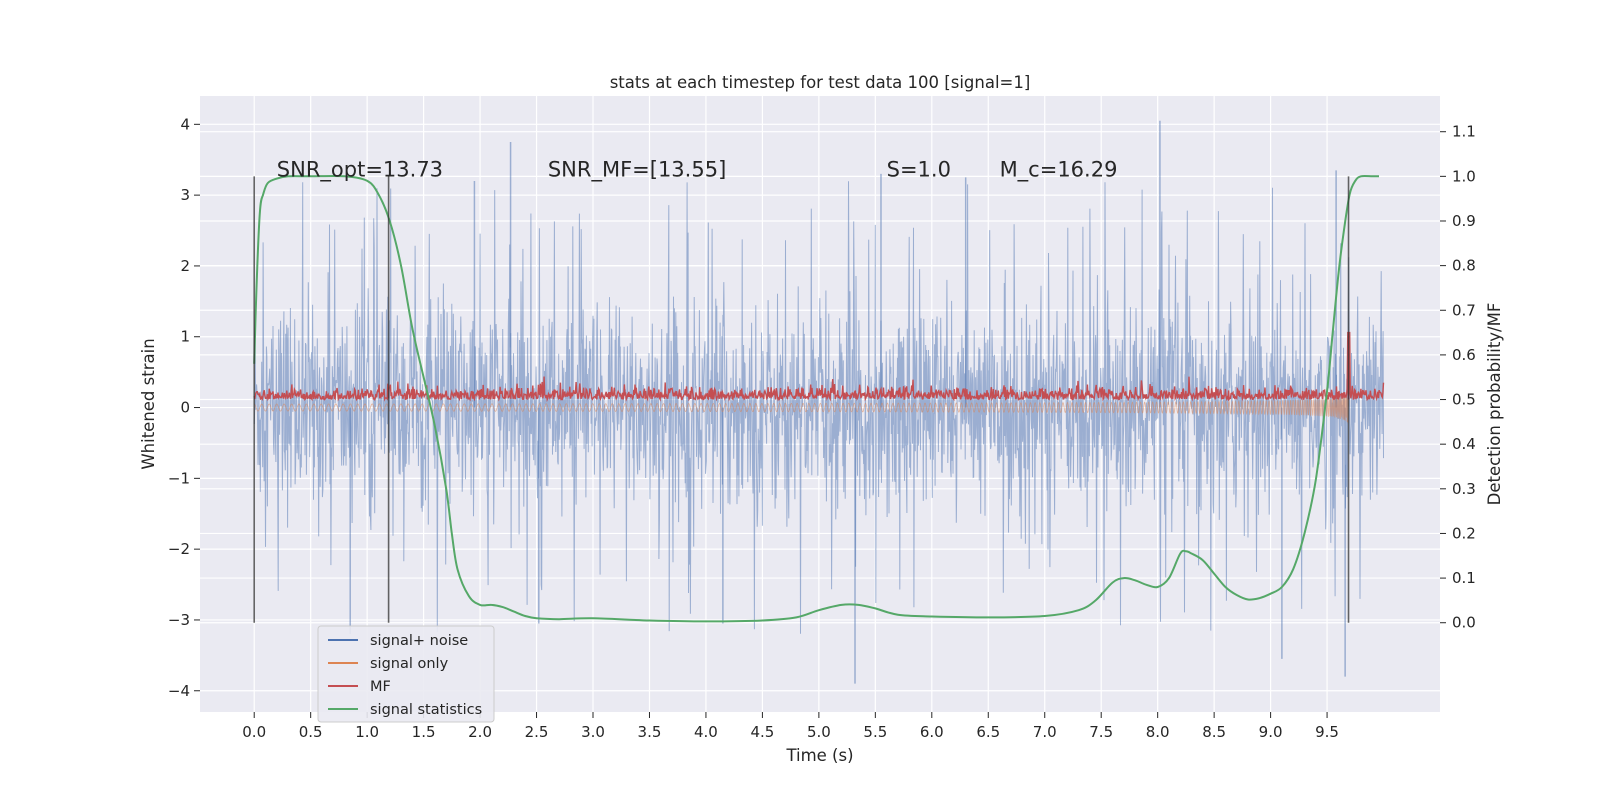  I want to click on x-tick-label: 5.5, so click(875, 732).